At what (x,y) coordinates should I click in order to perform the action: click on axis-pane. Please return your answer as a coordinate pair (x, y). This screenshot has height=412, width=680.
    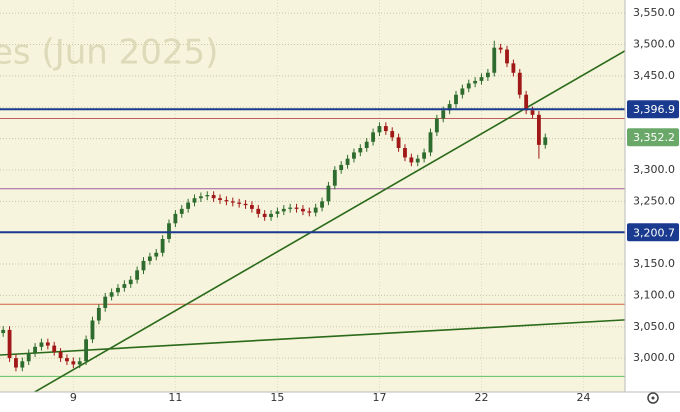
    Looking at the image, I should click on (652, 206).